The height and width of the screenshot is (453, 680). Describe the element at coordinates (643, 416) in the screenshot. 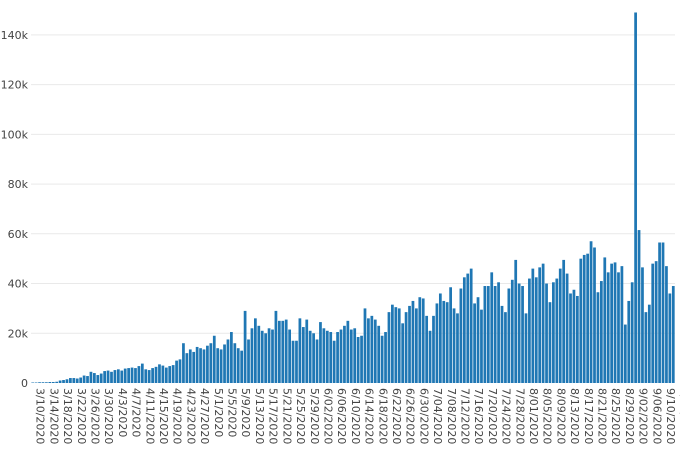

I see `x-tick-label: 9/02/2020` at that location.